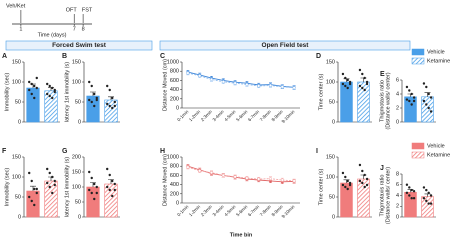  What do you see at coordinates (4, 56) in the screenshot?
I see `panel-letter: A` at bounding box center [4, 56].